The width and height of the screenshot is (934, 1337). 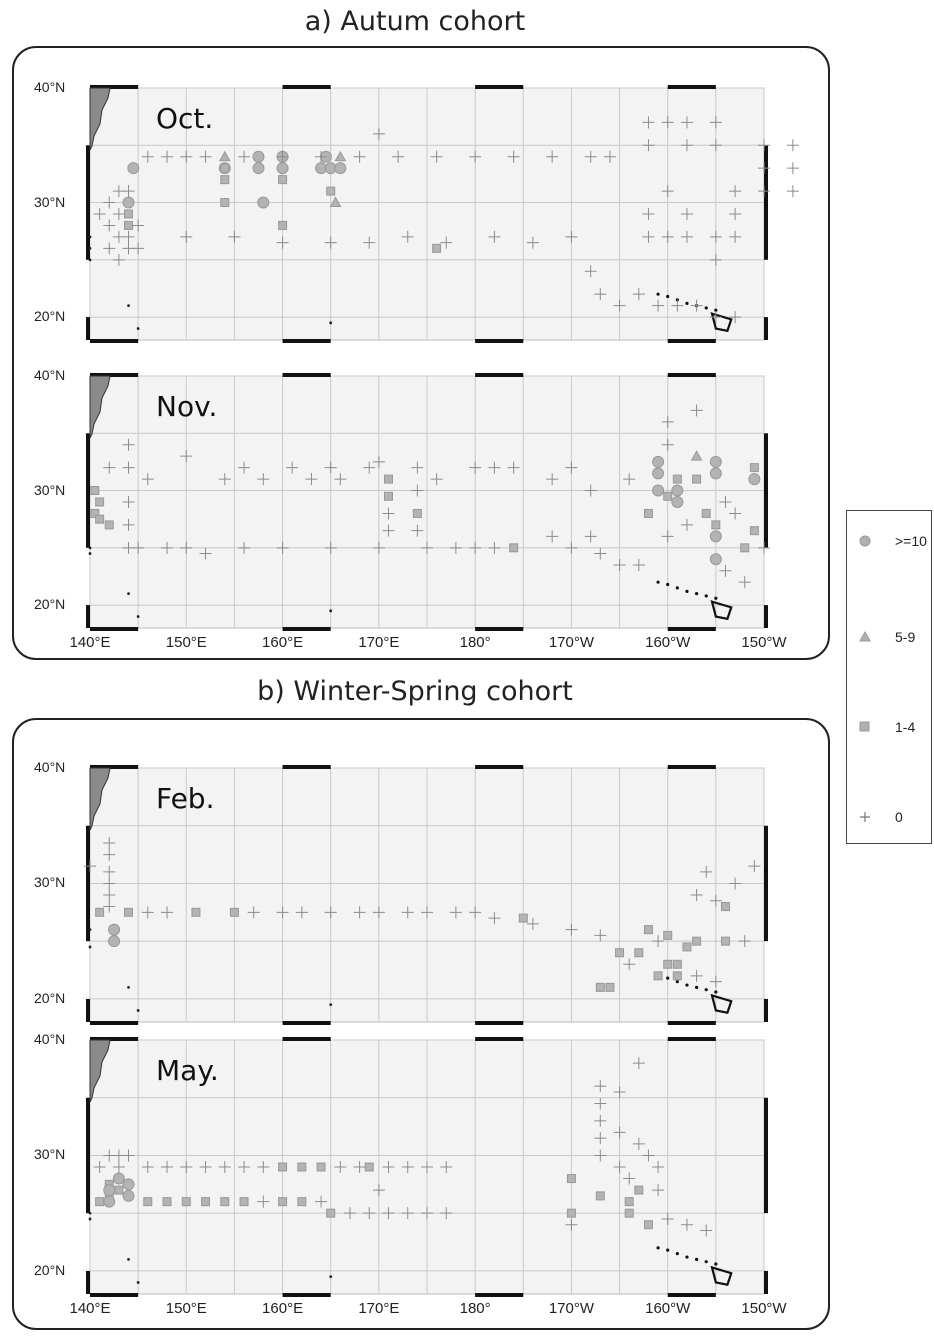 What do you see at coordinates (764, 1308) in the screenshot?
I see `lon-label: 150°W` at bounding box center [764, 1308].